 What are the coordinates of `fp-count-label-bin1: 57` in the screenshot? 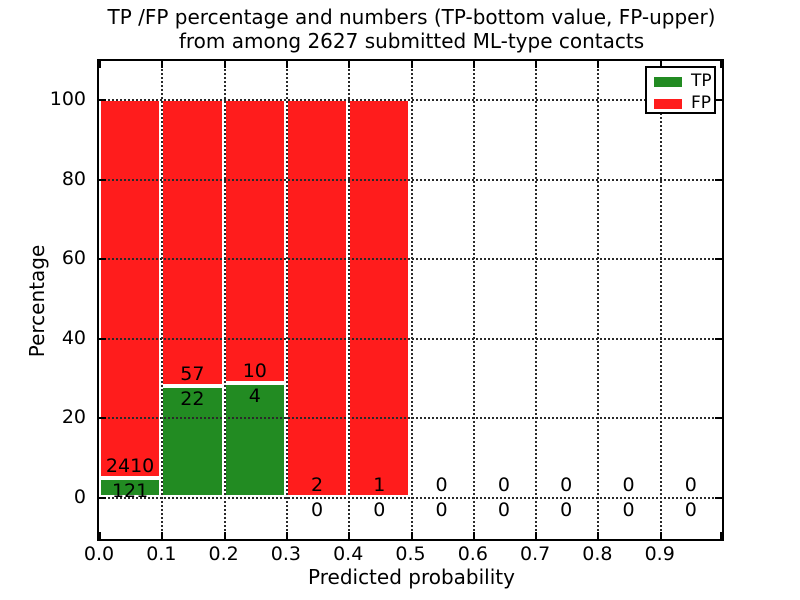 It's located at (192, 374).